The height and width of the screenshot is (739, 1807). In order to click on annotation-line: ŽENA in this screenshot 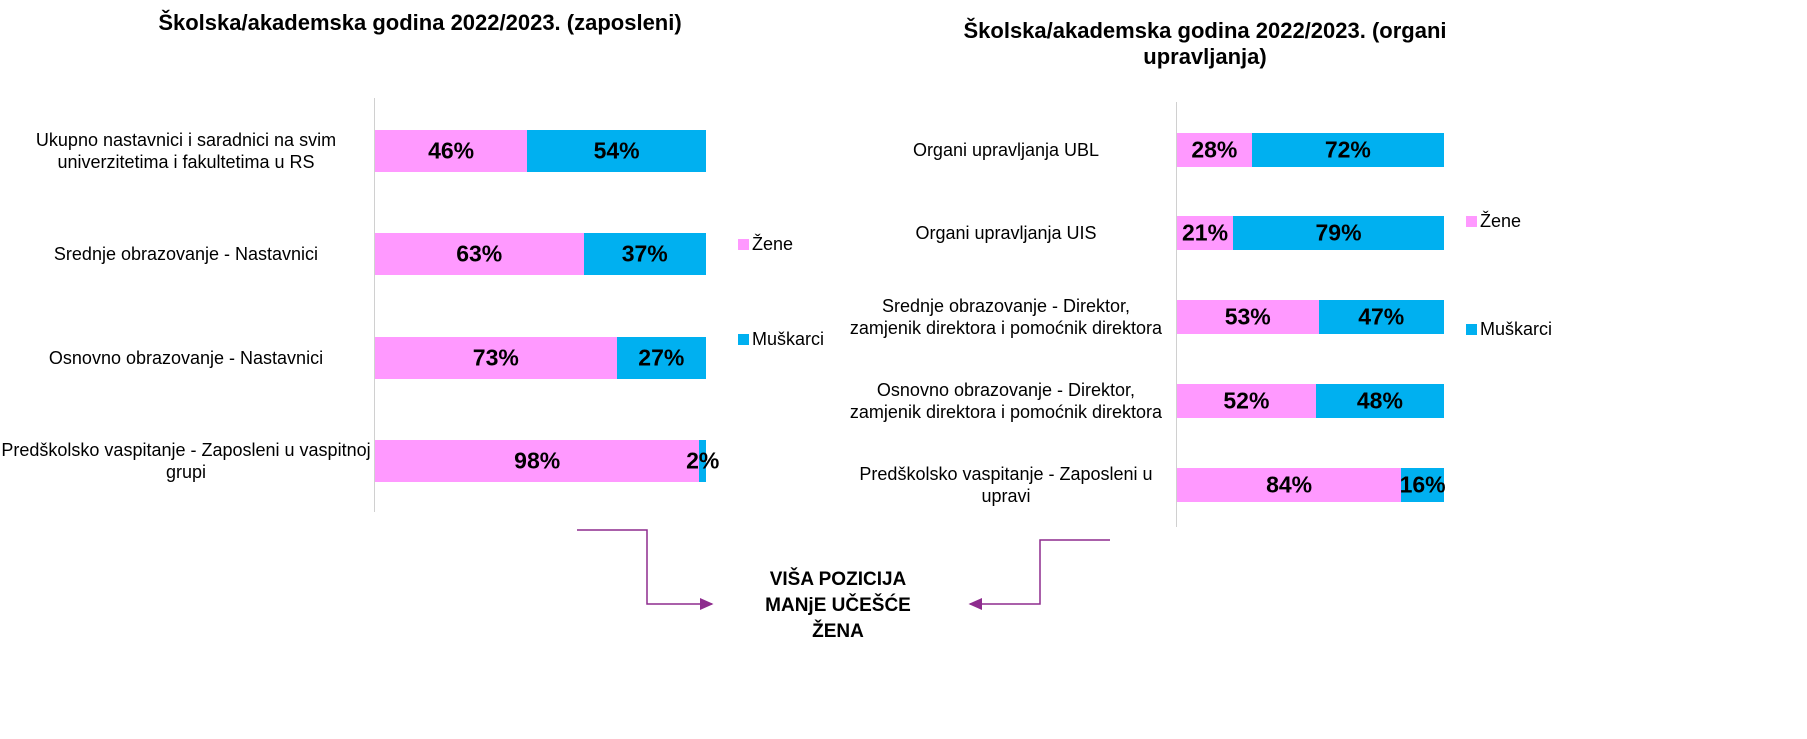, I will do `click(838, 631)`.